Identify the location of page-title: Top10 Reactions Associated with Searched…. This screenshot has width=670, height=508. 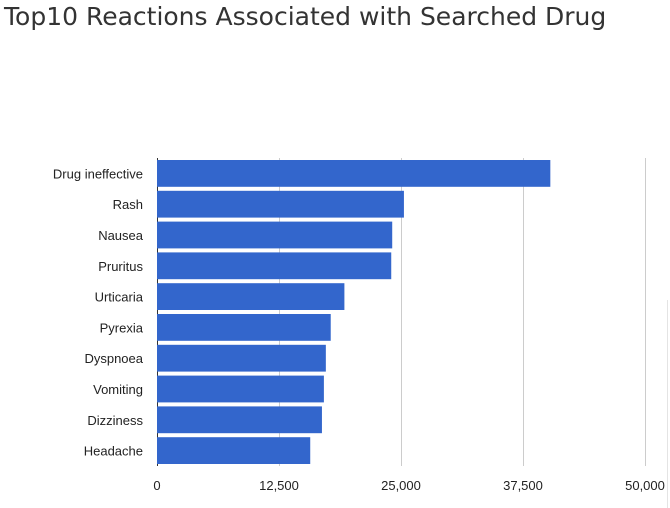
(305, 16).